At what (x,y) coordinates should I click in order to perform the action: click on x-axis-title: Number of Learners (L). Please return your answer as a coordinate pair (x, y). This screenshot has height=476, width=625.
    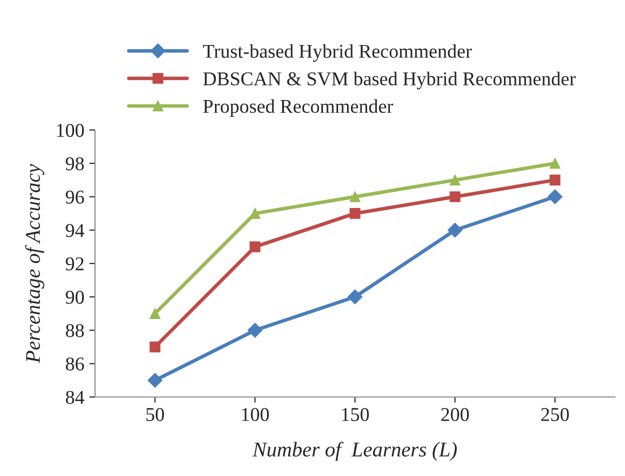
    Looking at the image, I should click on (354, 451).